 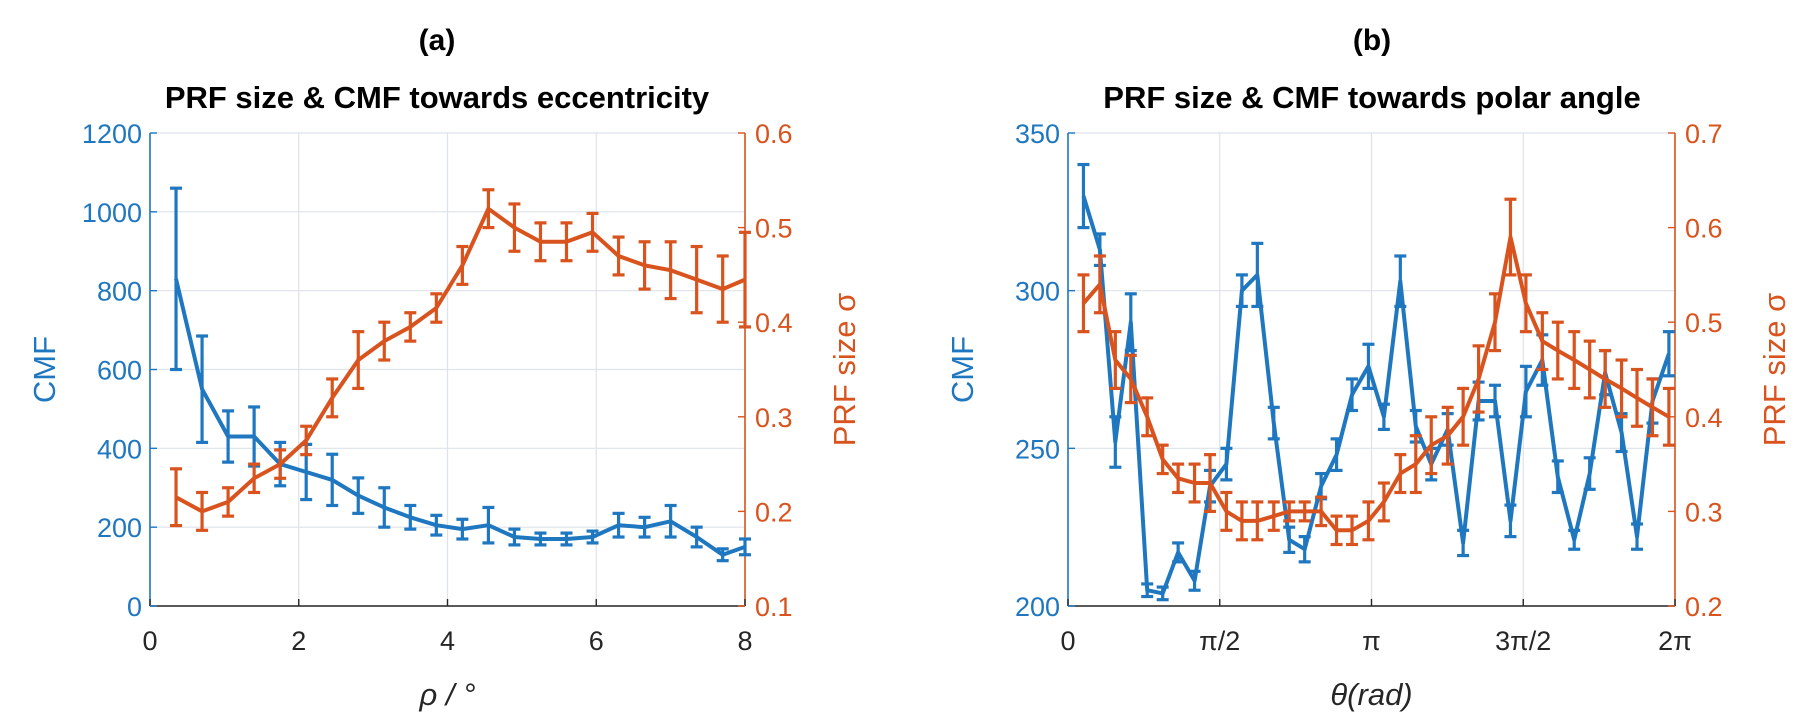 What do you see at coordinates (1371, 694) in the screenshot?
I see `panel-b-xlabel: θ(rad)` at bounding box center [1371, 694].